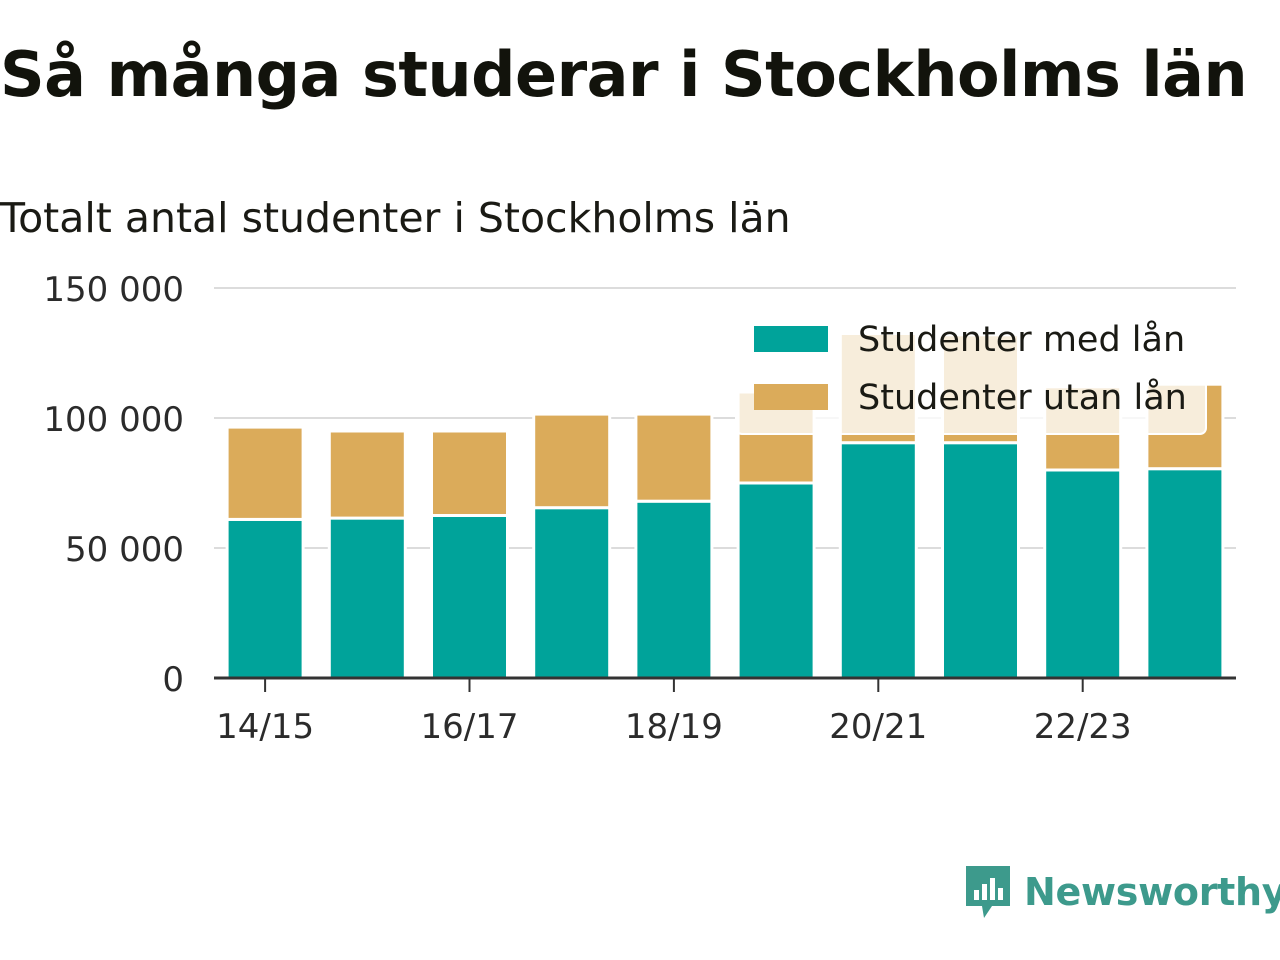 The height and width of the screenshot is (960, 1280). What do you see at coordinates (988, 892) in the screenshot?
I see `newsworthy-chart-bubble-icon` at bounding box center [988, 892].